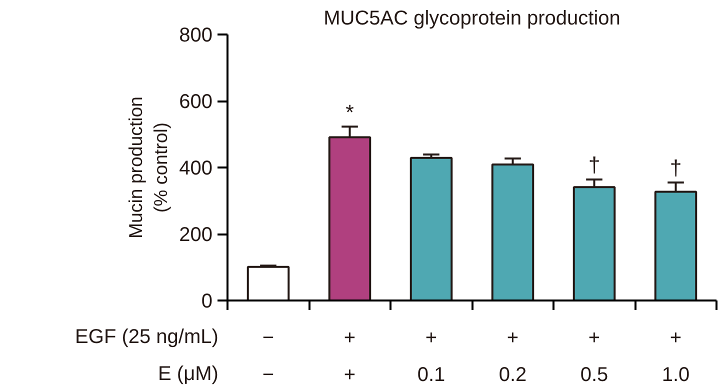  What do you see at coordinates (146, 337) in the screenshot?
I see `text: EGF (25 ng/mL)` at bounding box center [146, 337].